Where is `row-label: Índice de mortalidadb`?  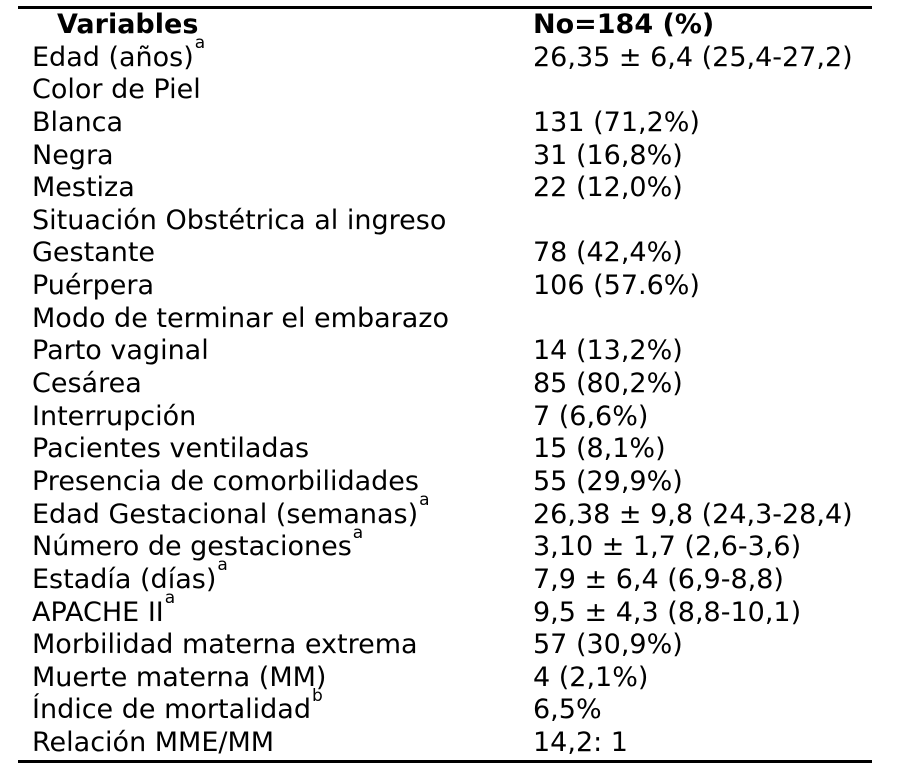
row-label: Índice de mortalidadb is located at coordinates (275, 707).